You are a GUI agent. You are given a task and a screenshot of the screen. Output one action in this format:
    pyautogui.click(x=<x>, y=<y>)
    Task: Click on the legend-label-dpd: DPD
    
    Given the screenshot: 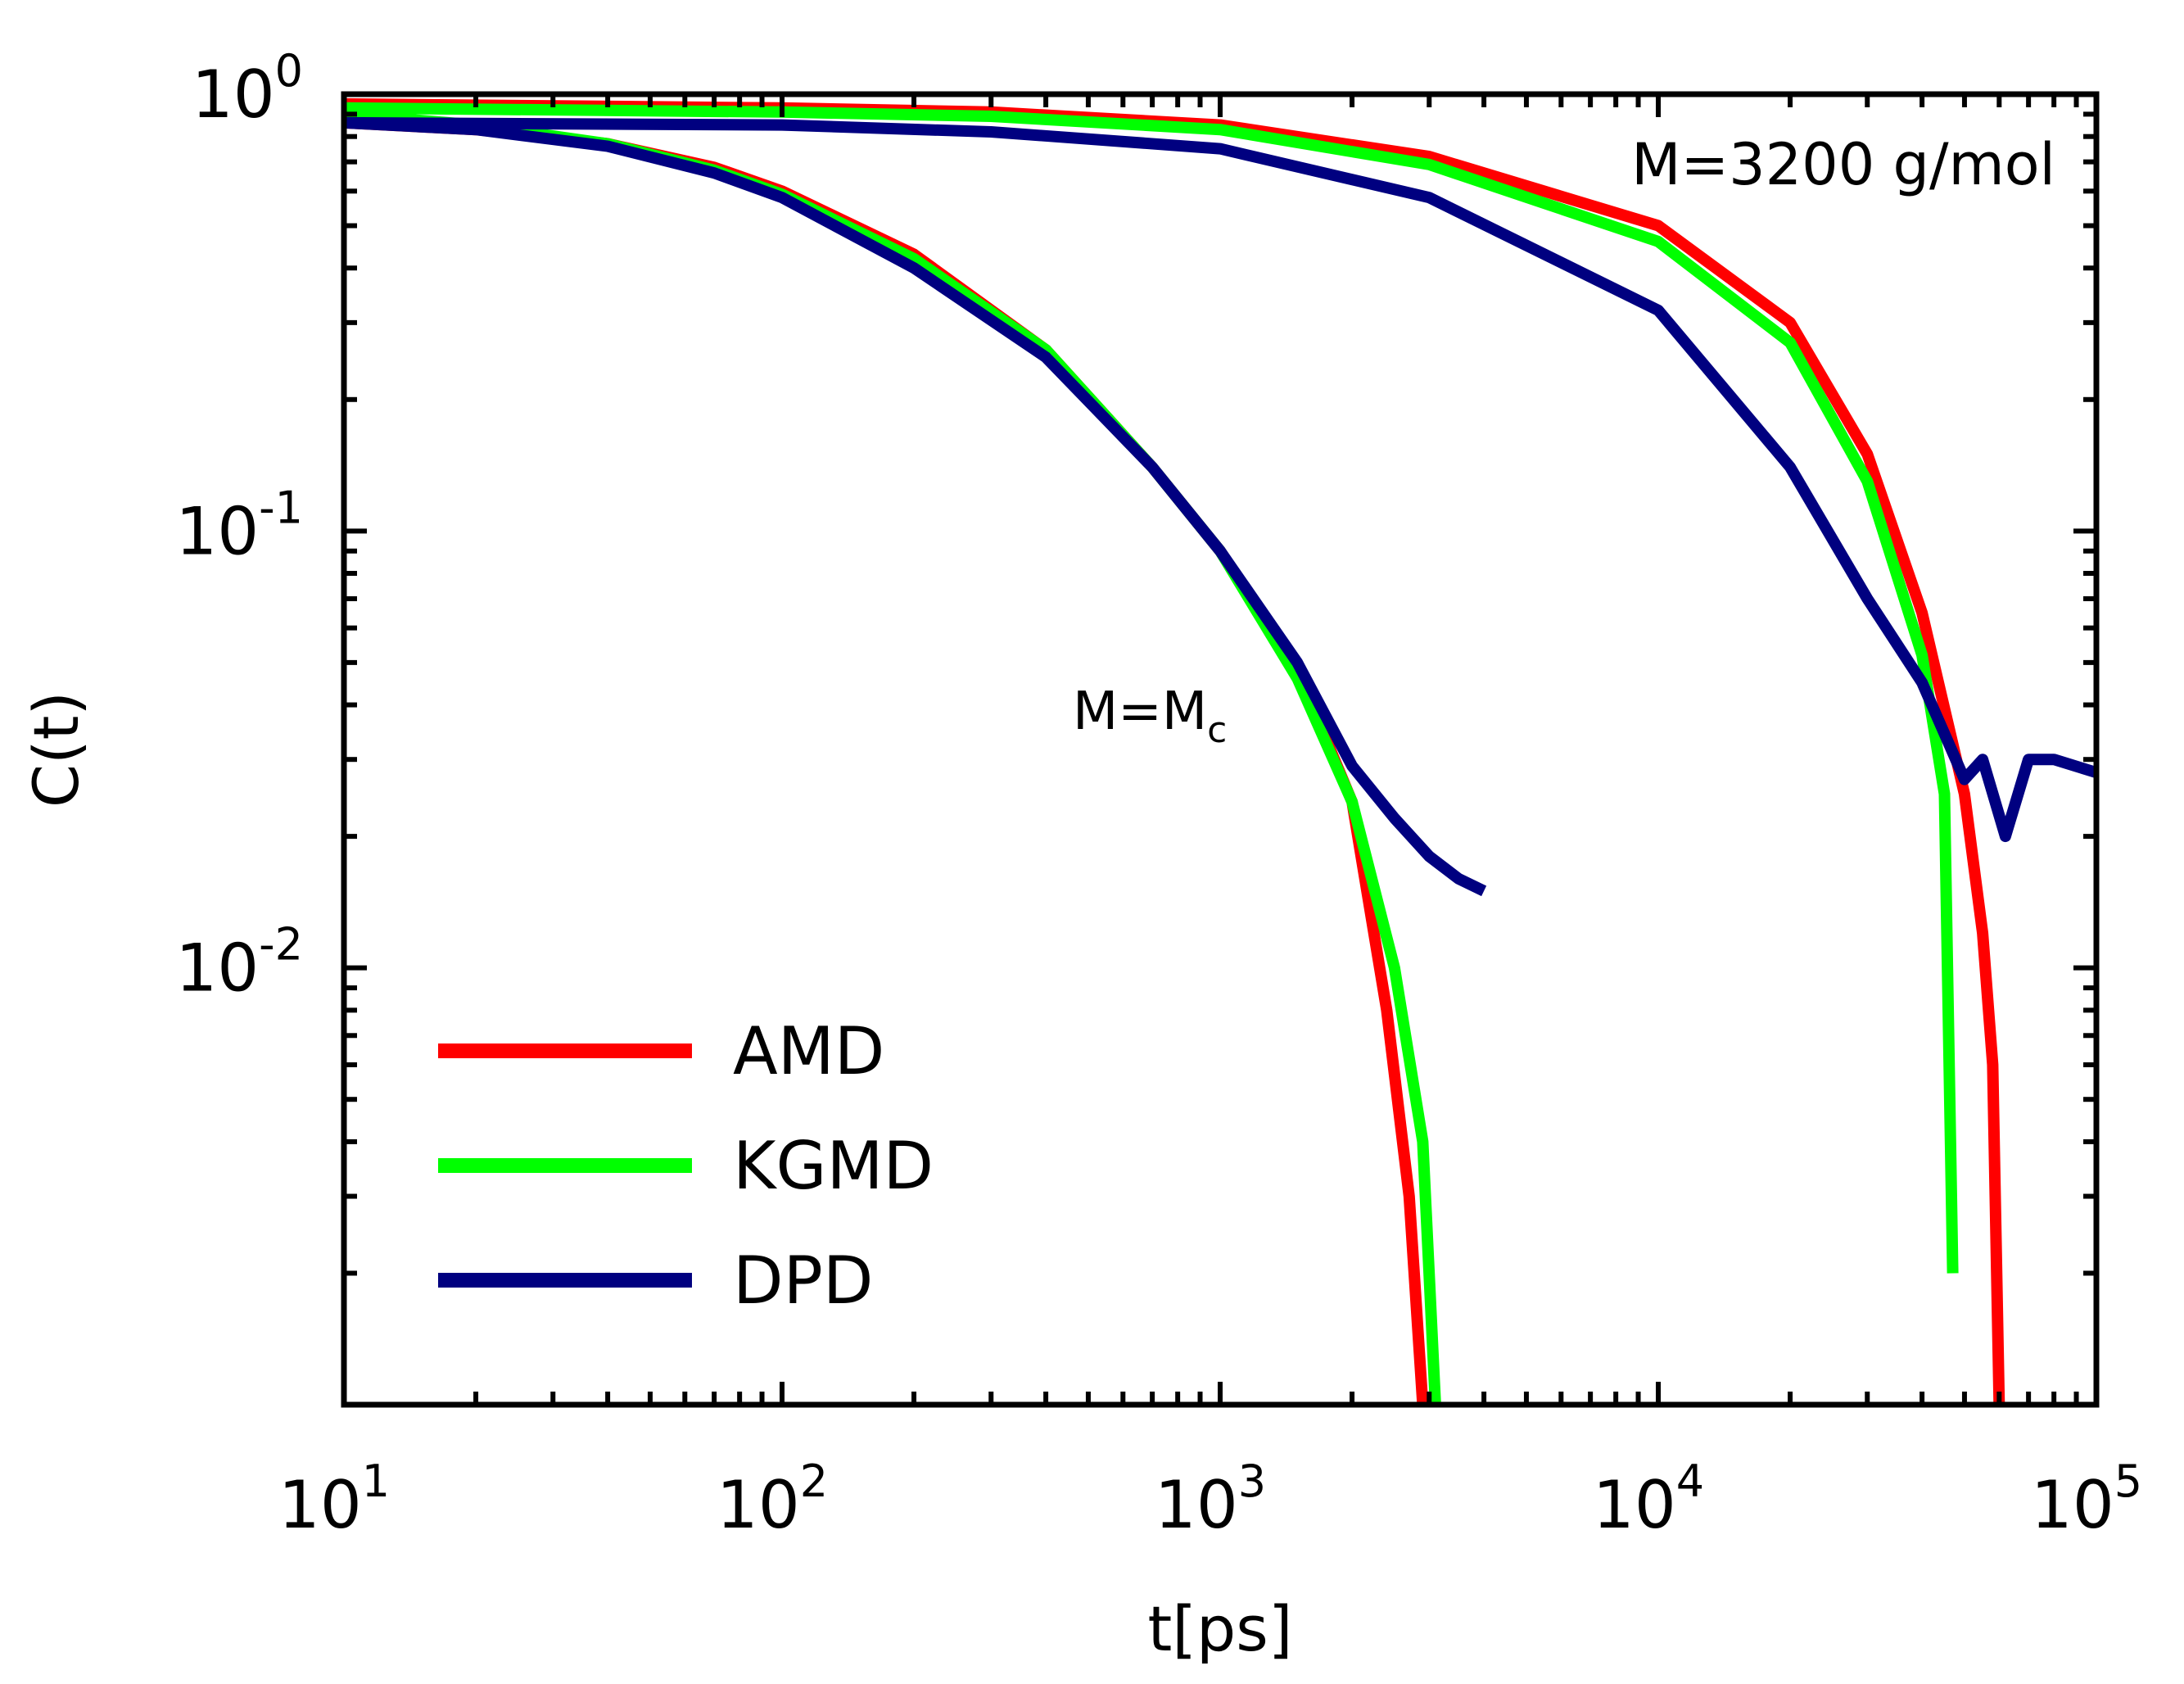 What is the action you would take?
    pyautogui.click(x=803, y=1281)
    